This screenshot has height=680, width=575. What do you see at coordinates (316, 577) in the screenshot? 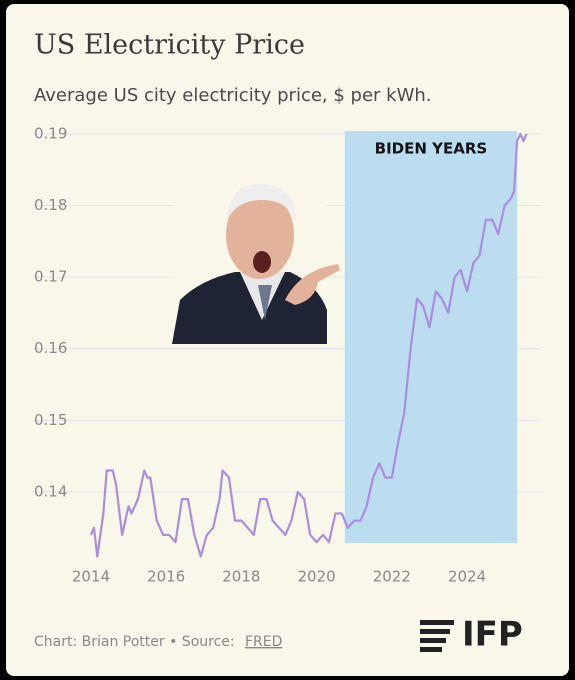
I see `x-tick-label: 2020` at bounding box center [316, 577].